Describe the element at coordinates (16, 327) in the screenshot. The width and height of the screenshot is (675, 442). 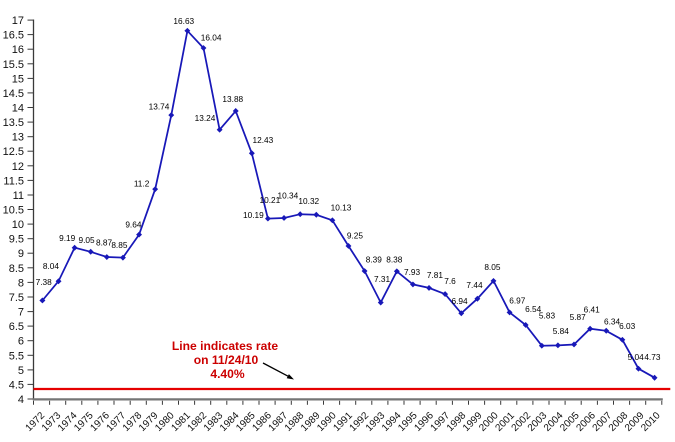
I see `svg-text: 6.5` at that location.